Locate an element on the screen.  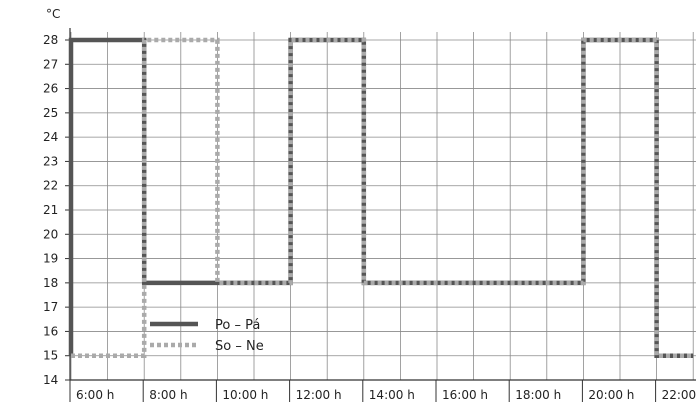
y-tick-label: 20 is located at coordinates (50, 234).